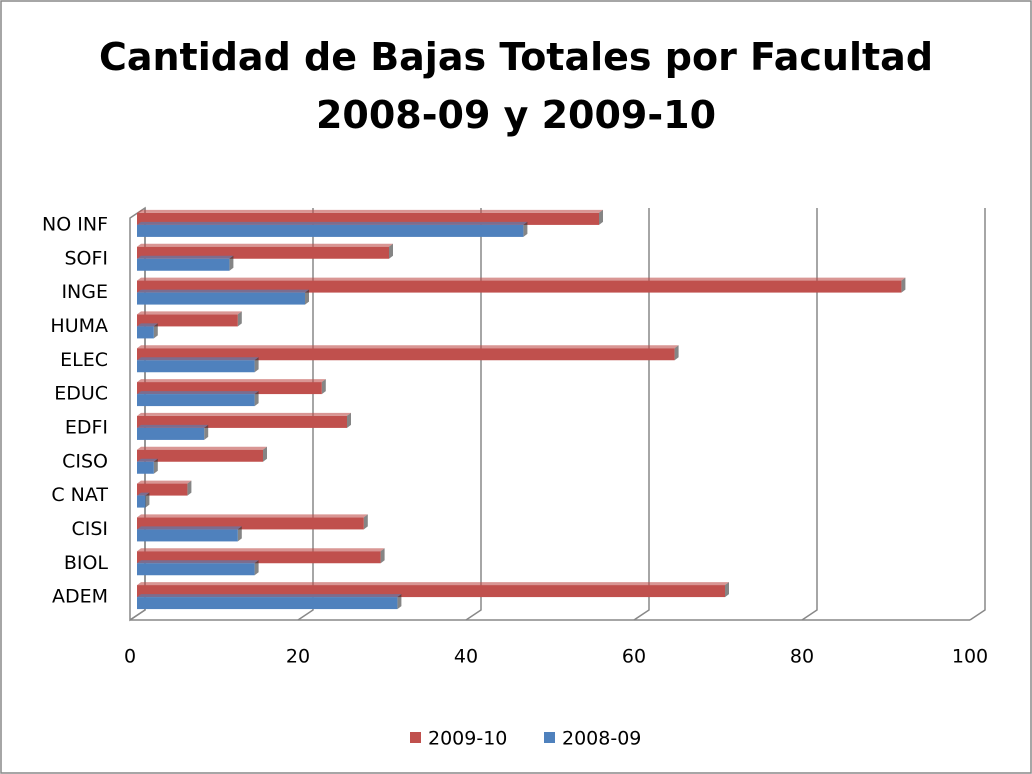  What do you see at coordinates (130, 657) in the screenshot?
I see `x-tick-label: 0` at bounding box center [130, 657].